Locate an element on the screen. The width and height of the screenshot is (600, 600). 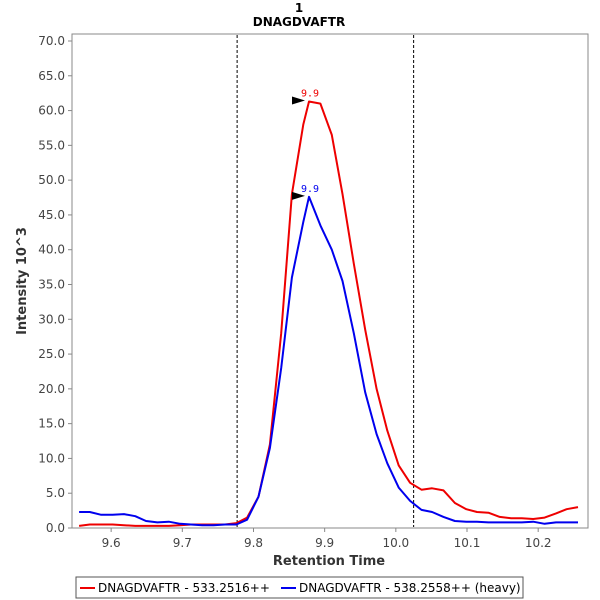
peak-annotations: 9.9 9.9 is located at coordinates (305, 144).